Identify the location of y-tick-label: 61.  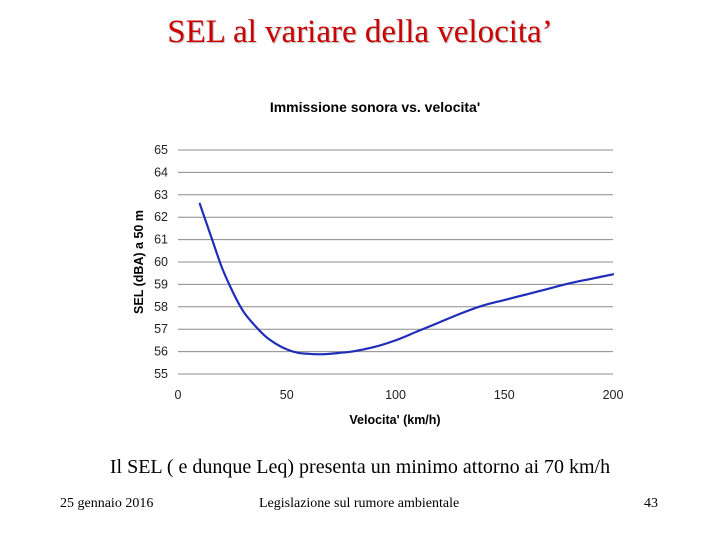
(161, 240).